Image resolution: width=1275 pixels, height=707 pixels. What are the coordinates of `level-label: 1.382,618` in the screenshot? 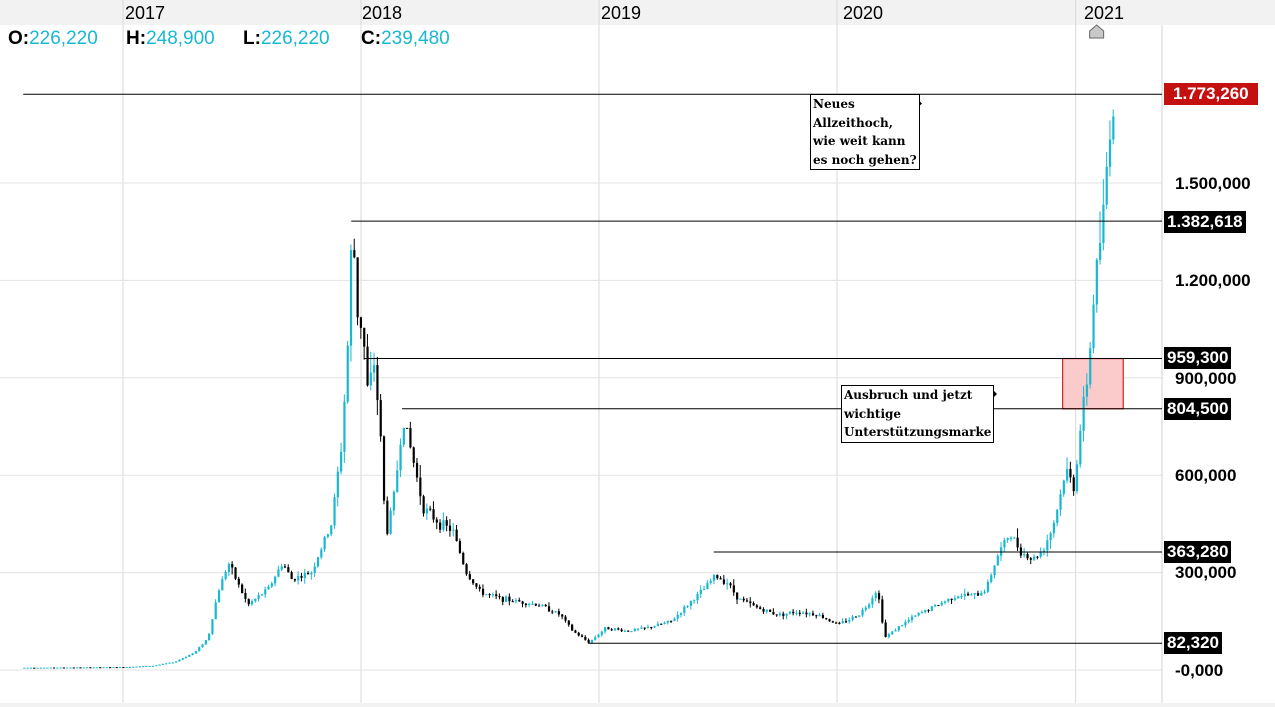 It's located at (1205, 222).